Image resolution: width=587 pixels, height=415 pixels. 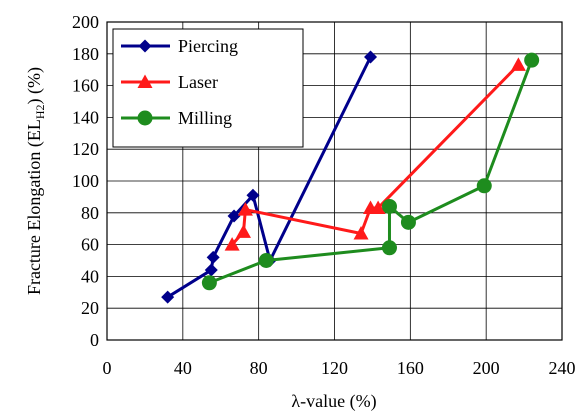 I want to click on y-tick-label: 140, so click(x=85, y=117).